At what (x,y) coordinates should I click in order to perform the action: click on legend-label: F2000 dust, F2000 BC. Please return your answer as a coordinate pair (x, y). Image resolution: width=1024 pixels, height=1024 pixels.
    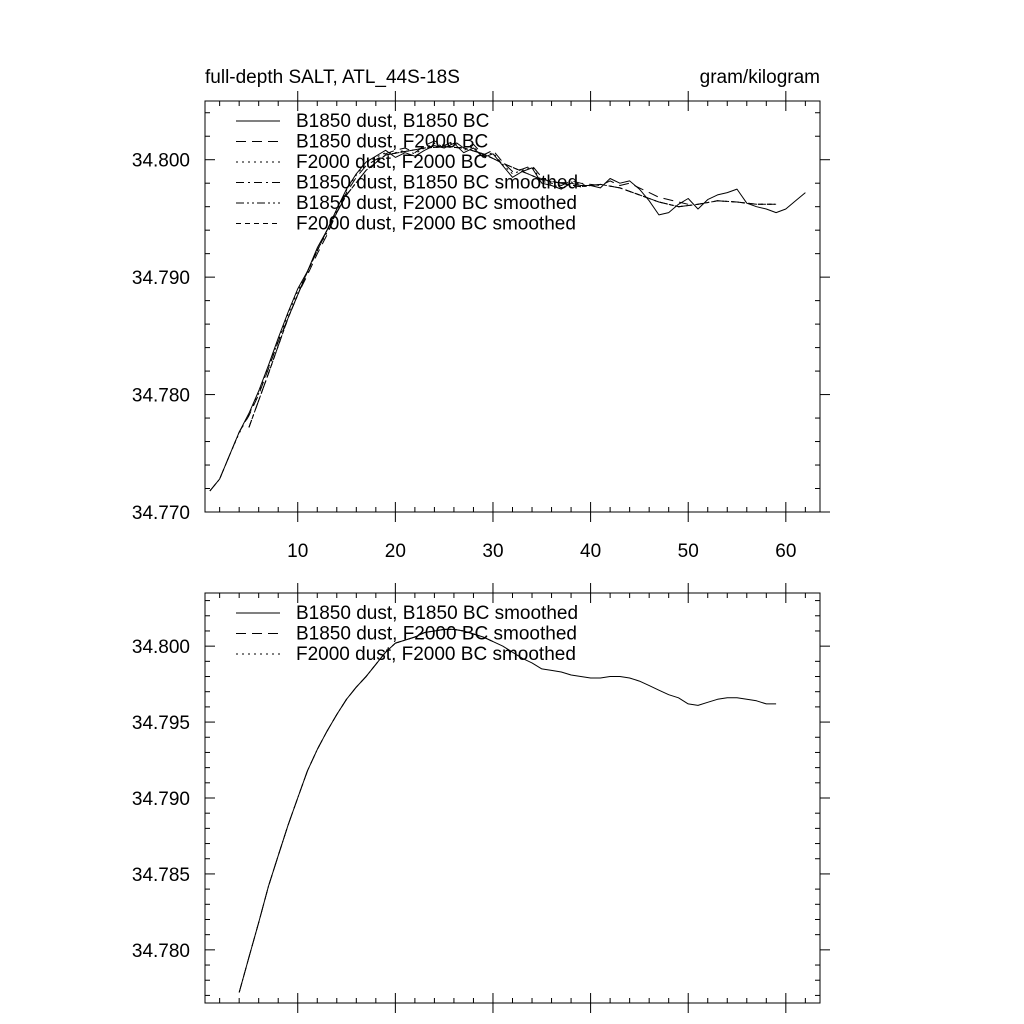
    Looking at the image, I should click on (391, 162).